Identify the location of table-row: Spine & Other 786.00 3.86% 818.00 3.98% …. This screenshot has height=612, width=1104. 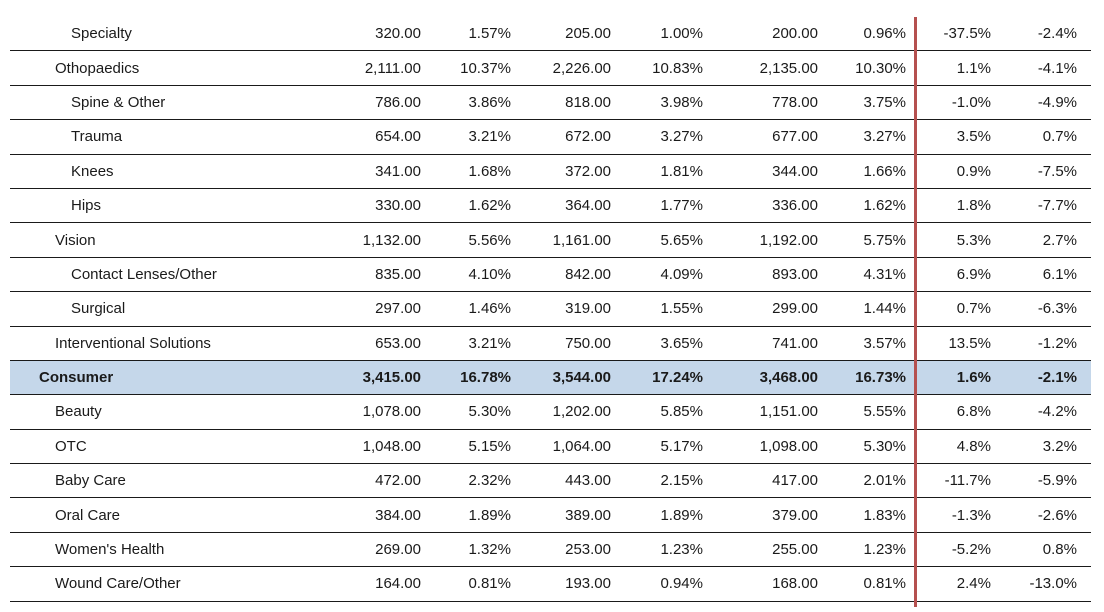
(550, 103).